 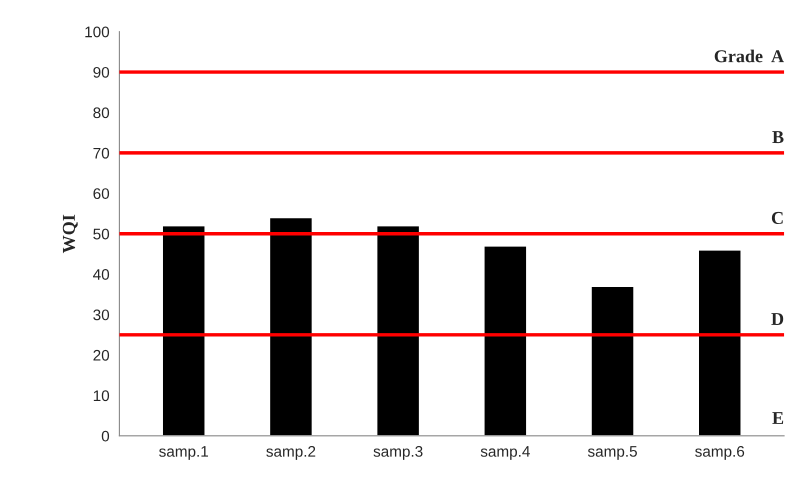 I want to click on ref-line-label: Grade A, so click(x=749, y=56).